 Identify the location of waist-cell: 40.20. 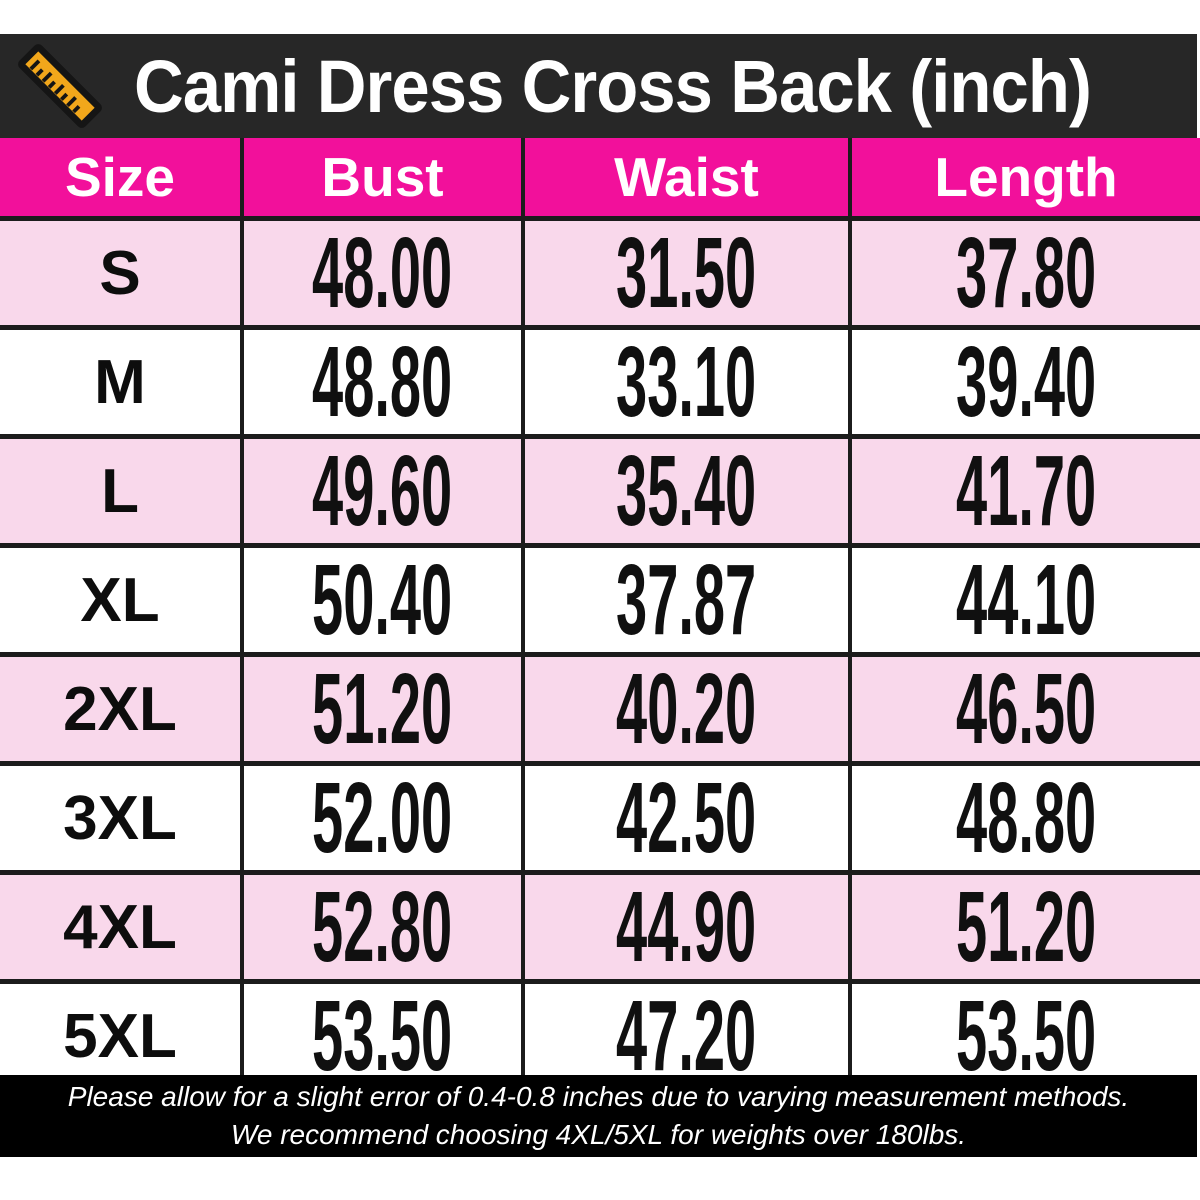
(685, 709).